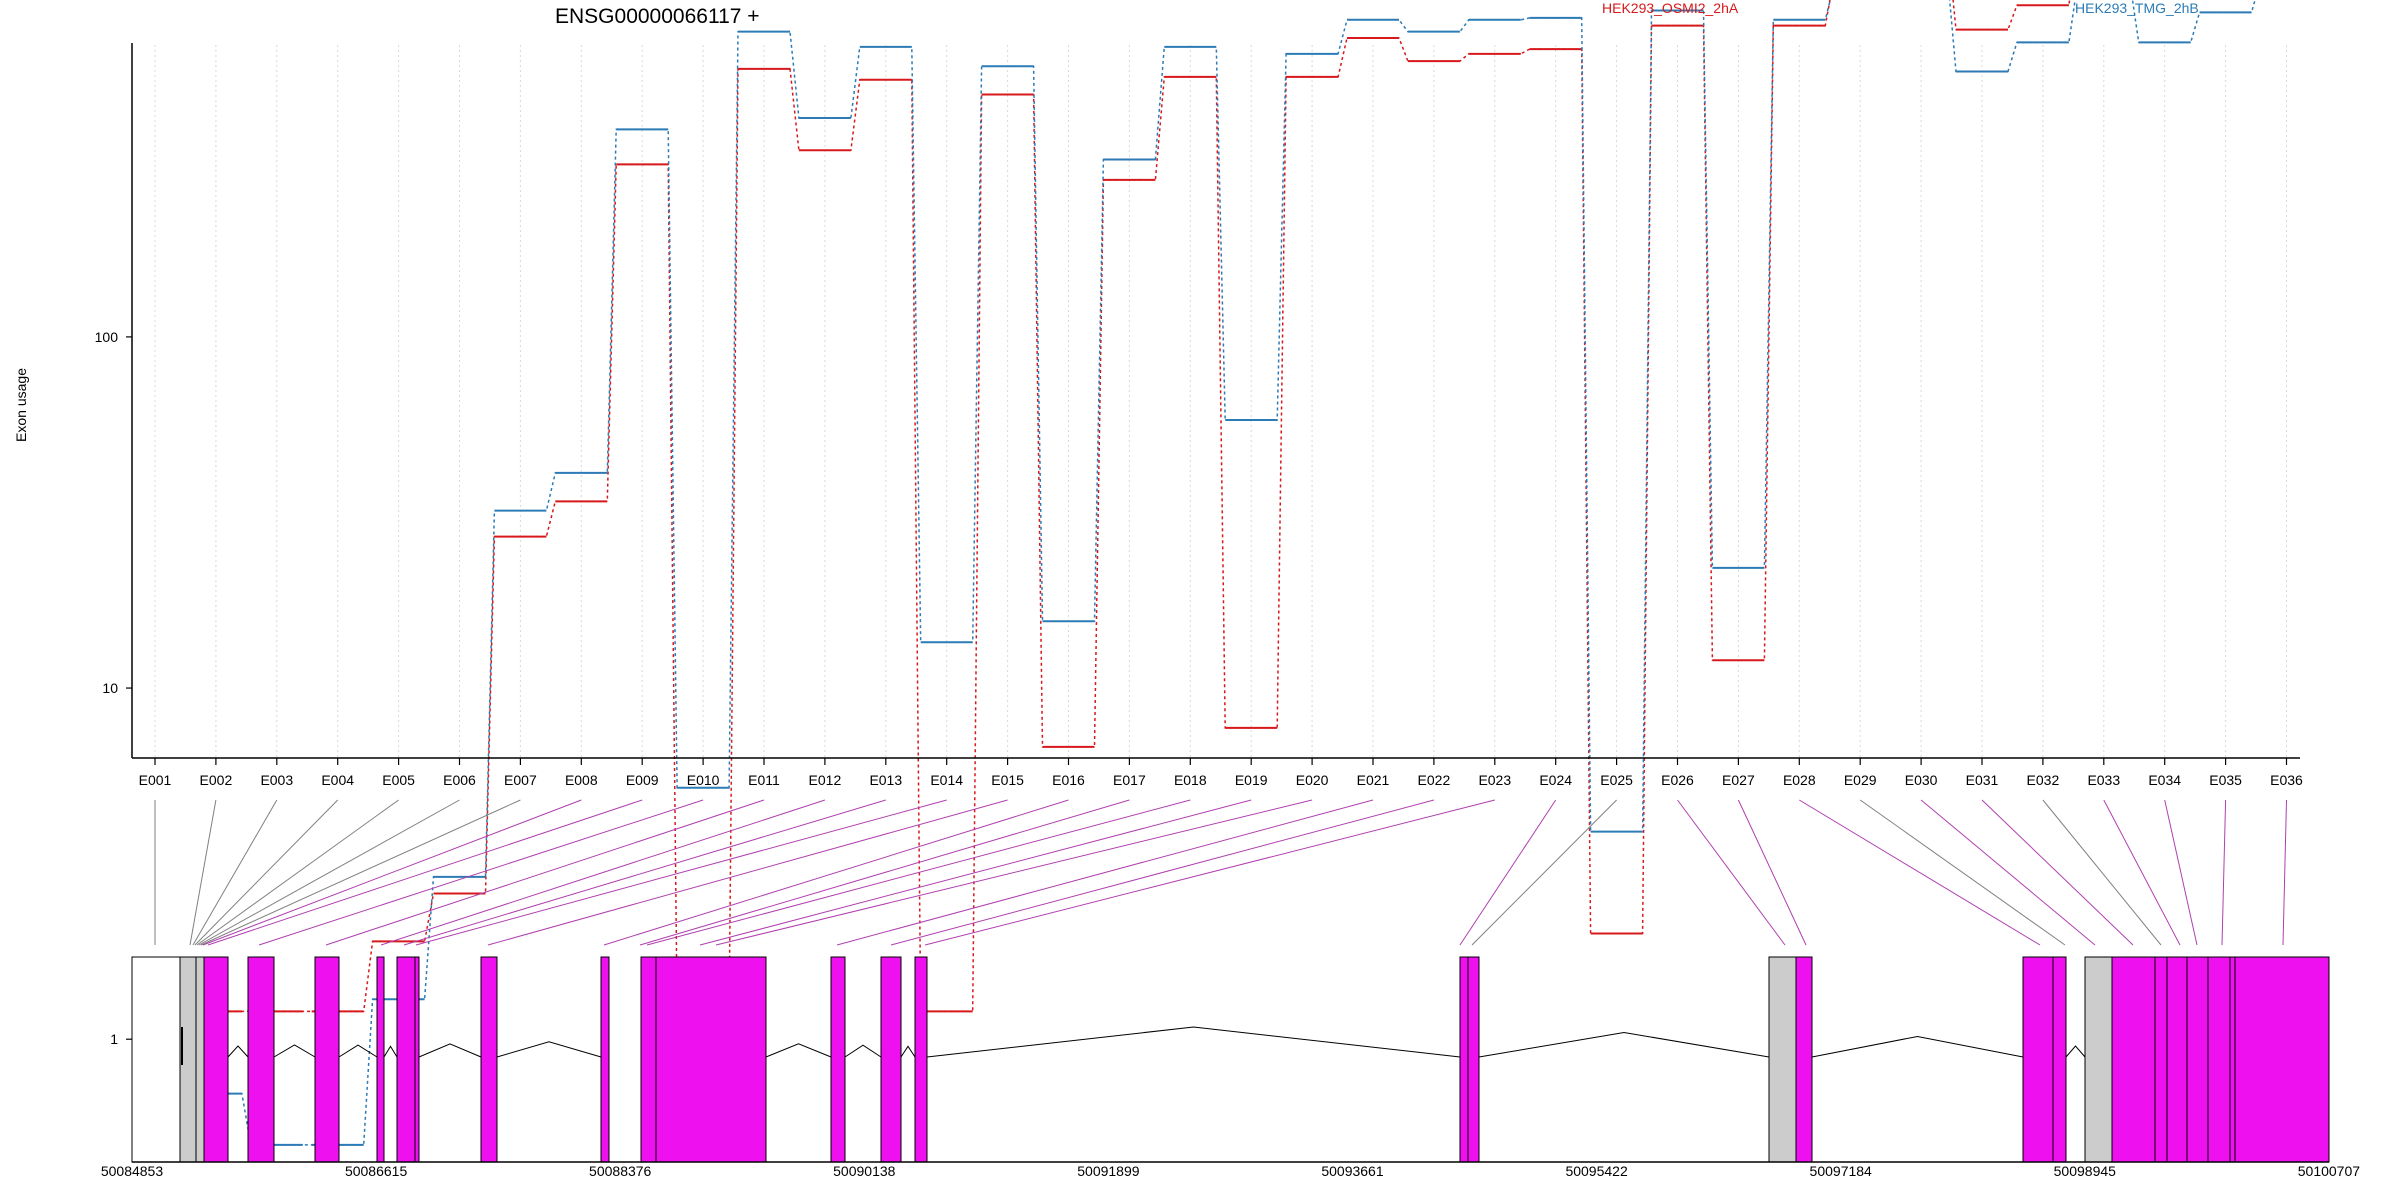 This screenshot has width=2400, height=1200. What do you see at coordinates (276, 780) in the screenshot?
I see `x-tick-label-E003: E003` at bounding box center [276, 780].